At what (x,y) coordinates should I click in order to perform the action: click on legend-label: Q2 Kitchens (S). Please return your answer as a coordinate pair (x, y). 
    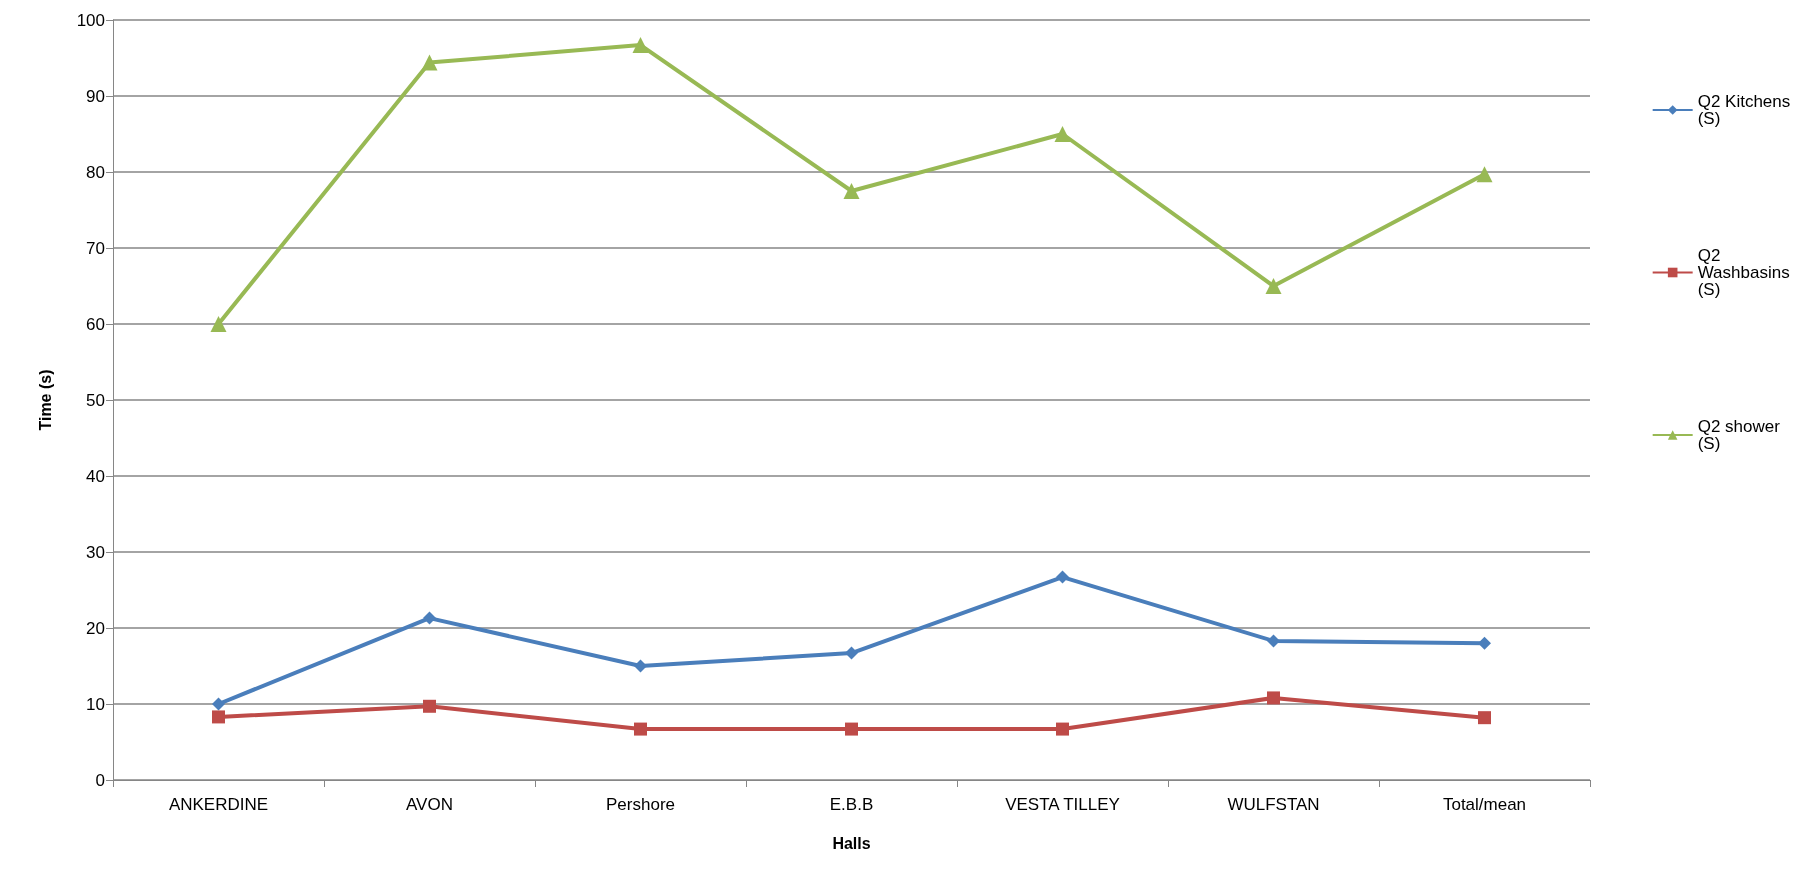
    Looking at the image, I should click on (1746, 110).